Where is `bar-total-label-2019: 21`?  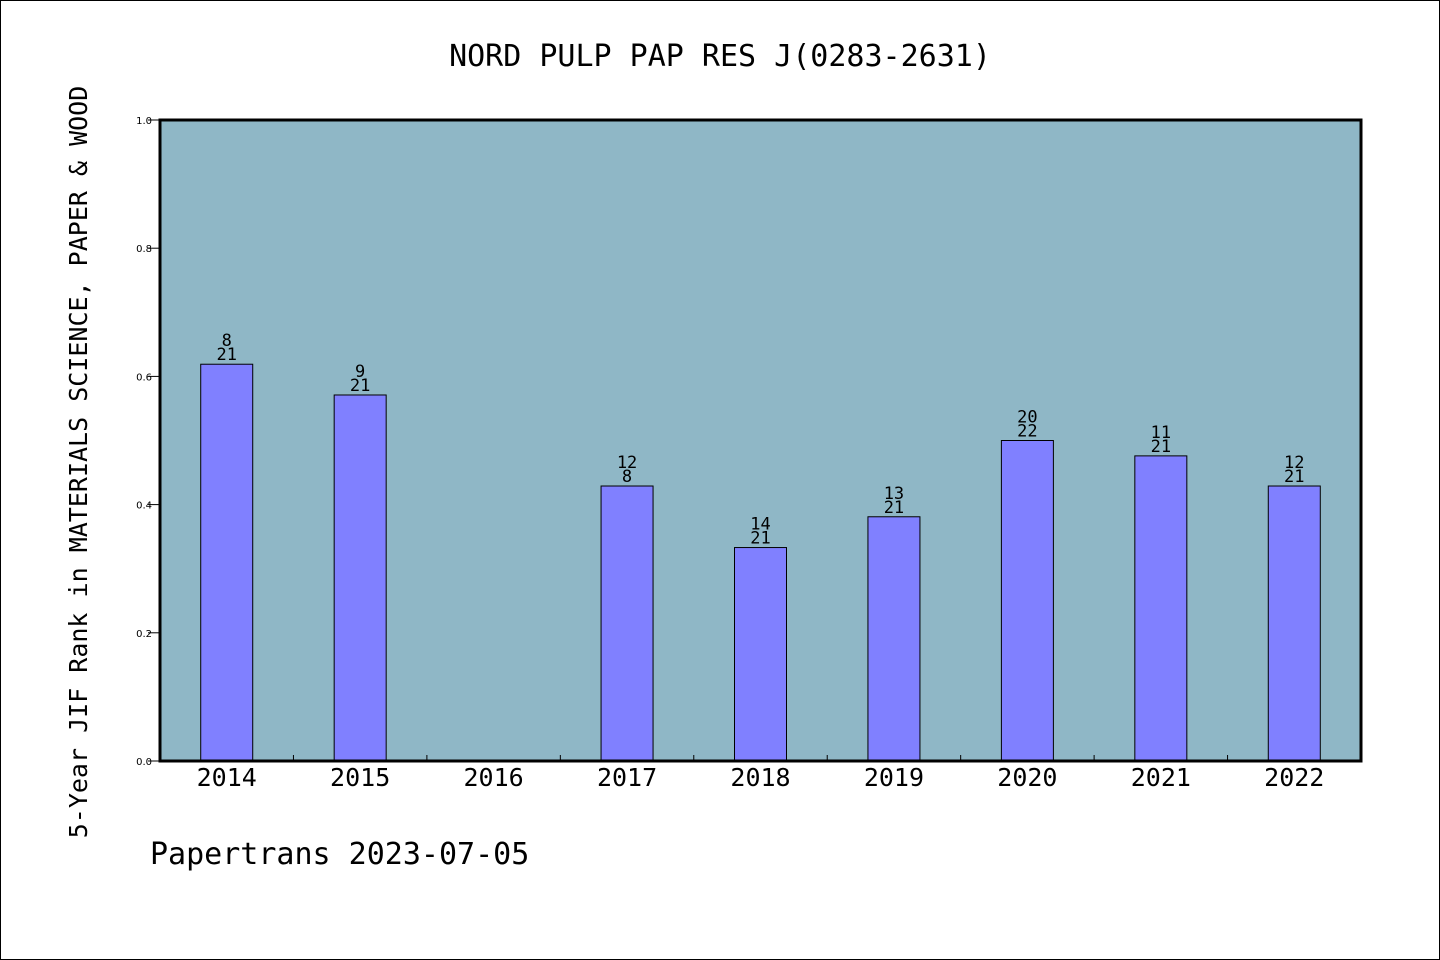 bar-total-label-2019: 21 is located at coordinates (894, 508).